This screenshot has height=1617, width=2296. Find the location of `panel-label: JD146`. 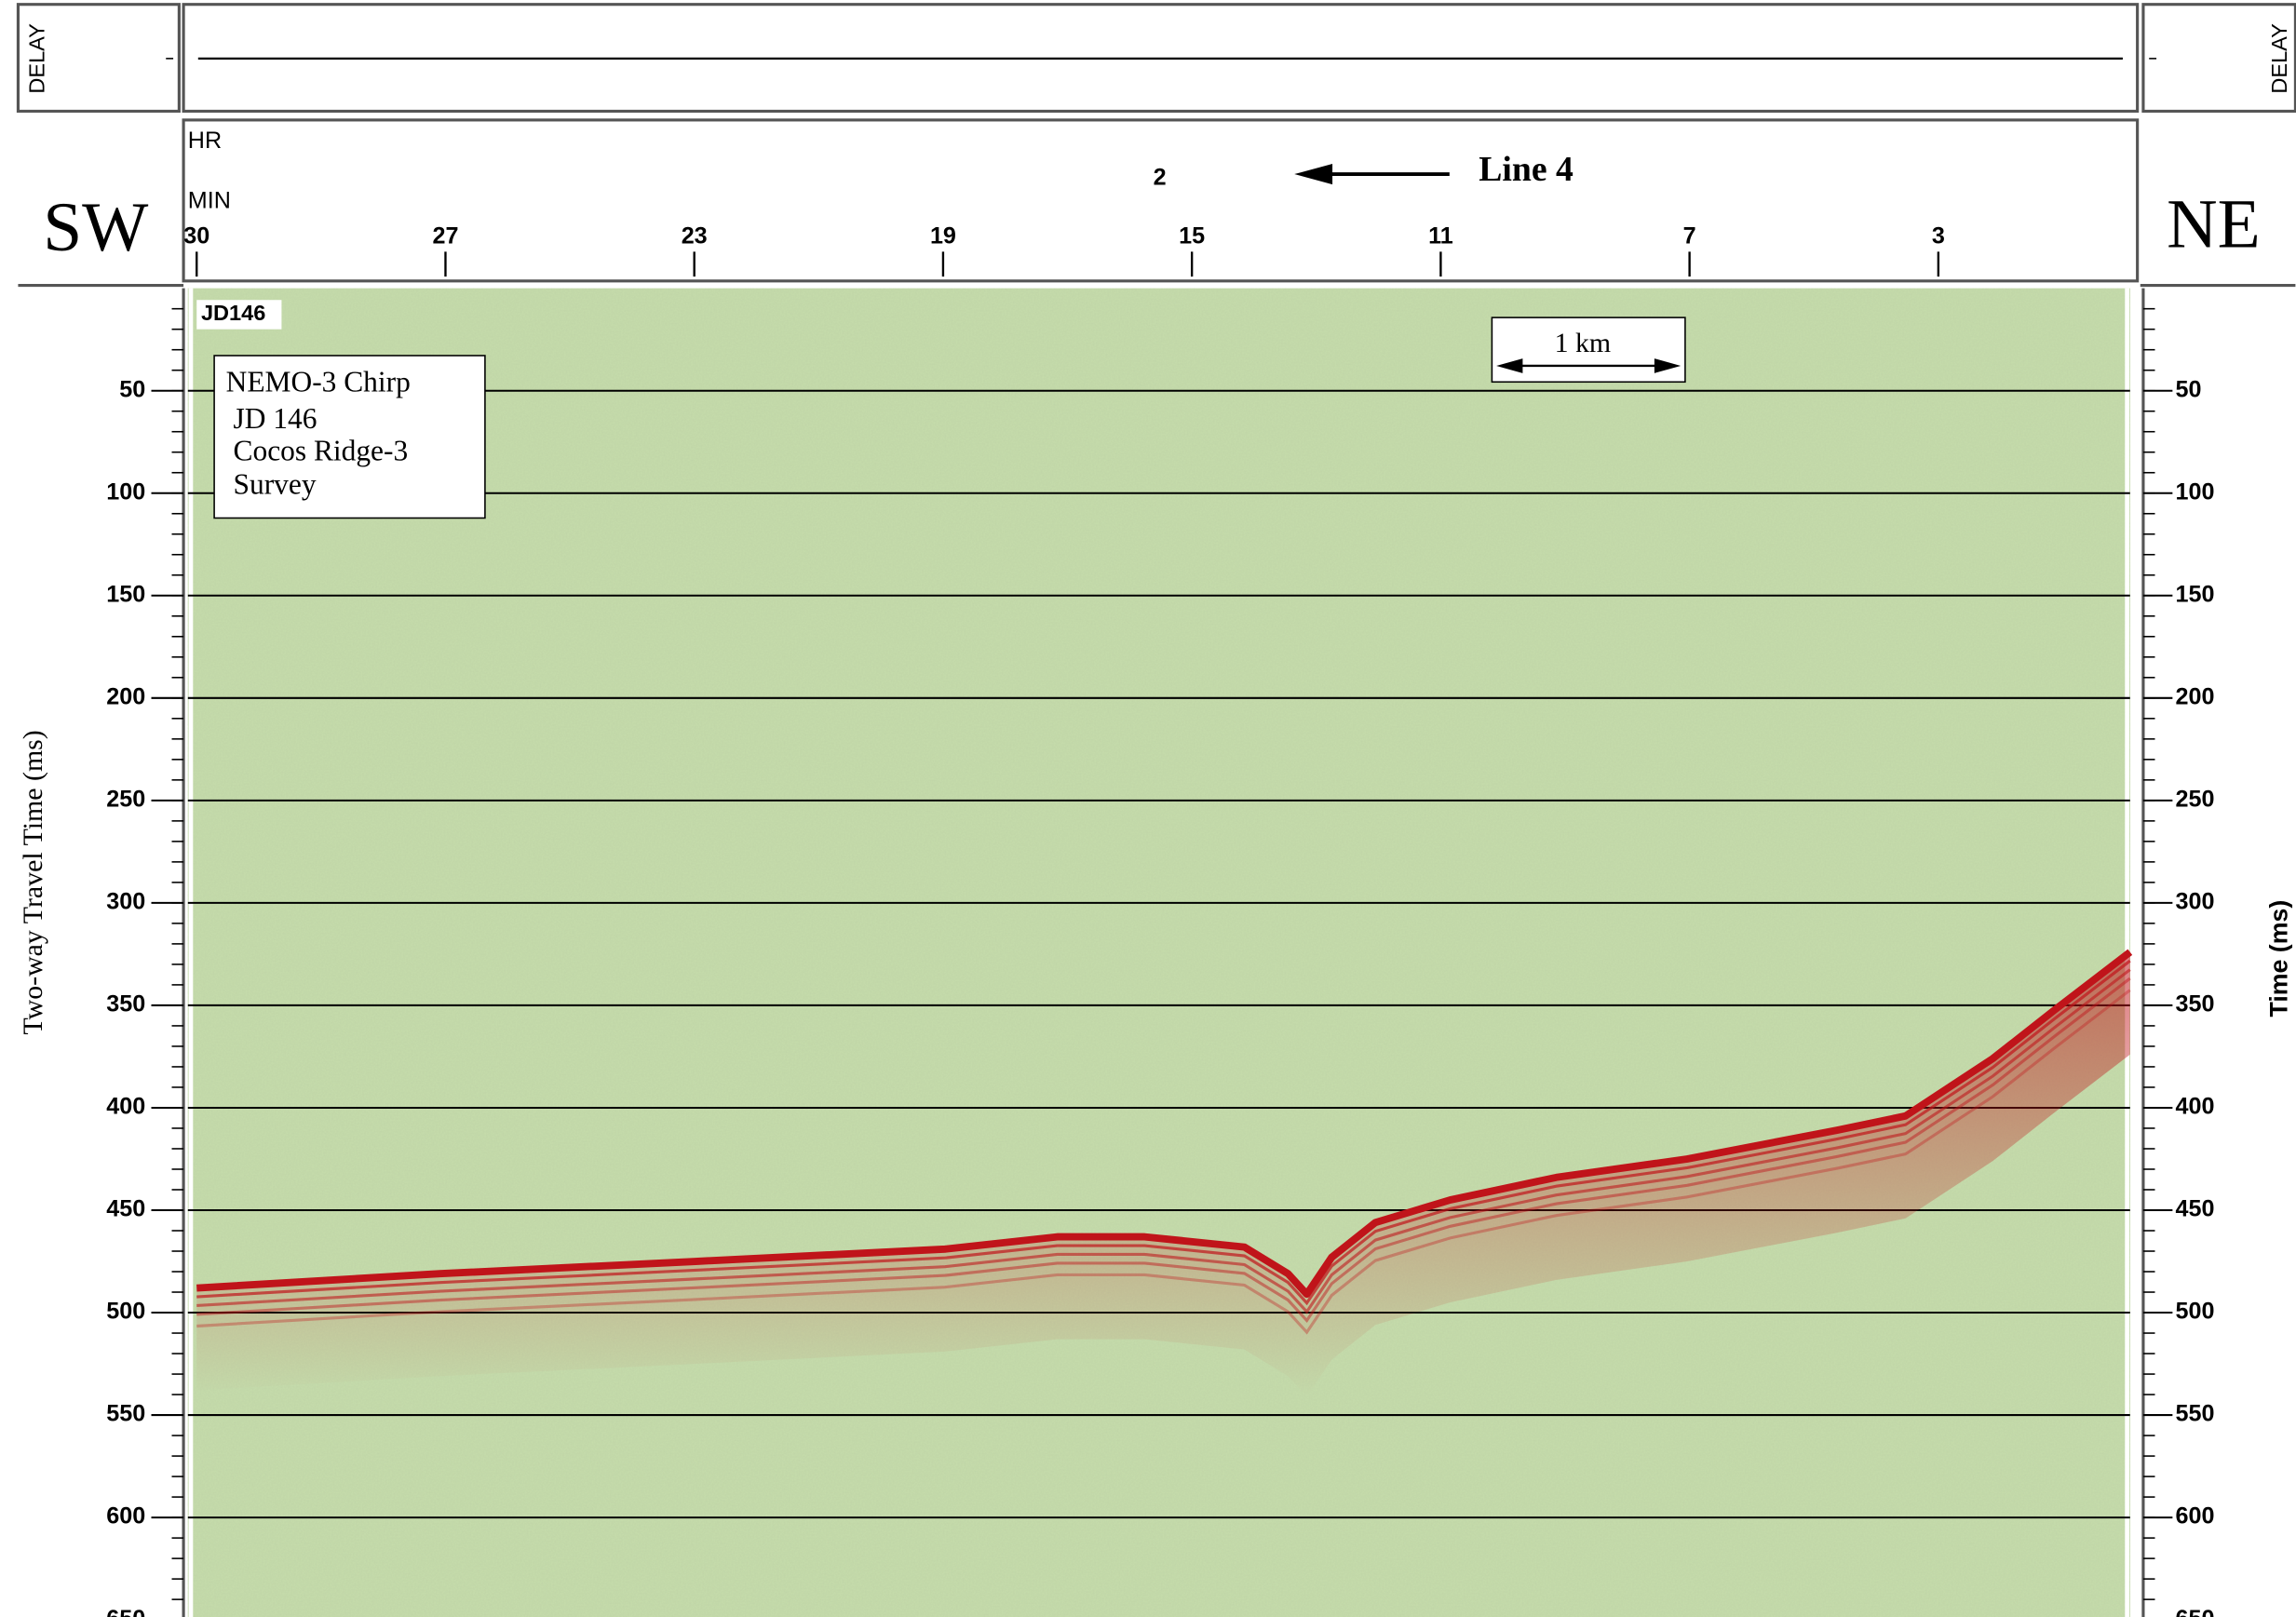

panel-label: JD146 is located at coordinates (233, 313).